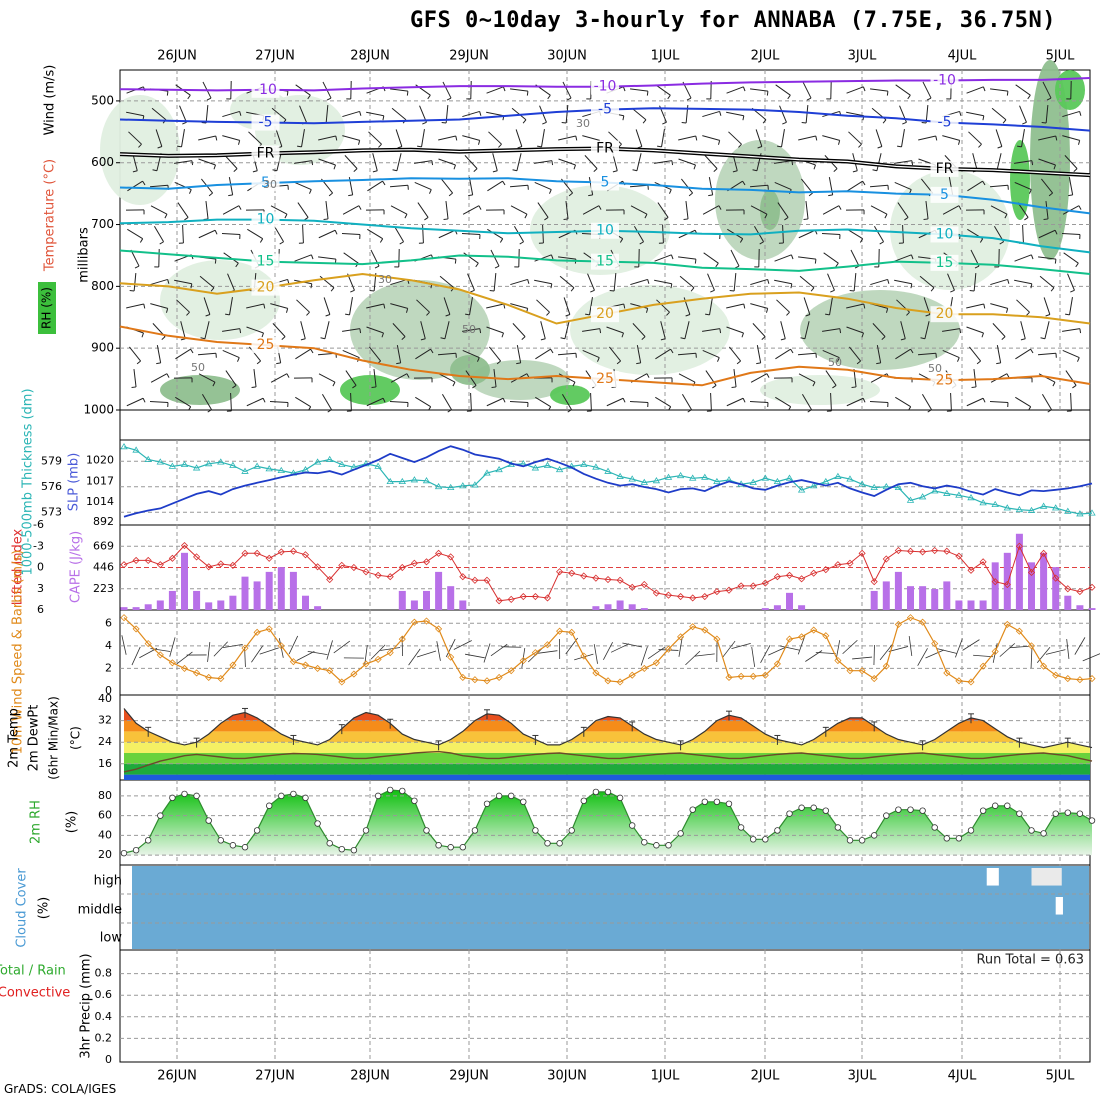 The image size is (1100, 1100). Describe the element at coordinates (766, 1076) in the screenshot. I see `x-tick-label-bottom: 2JUL` at that location.